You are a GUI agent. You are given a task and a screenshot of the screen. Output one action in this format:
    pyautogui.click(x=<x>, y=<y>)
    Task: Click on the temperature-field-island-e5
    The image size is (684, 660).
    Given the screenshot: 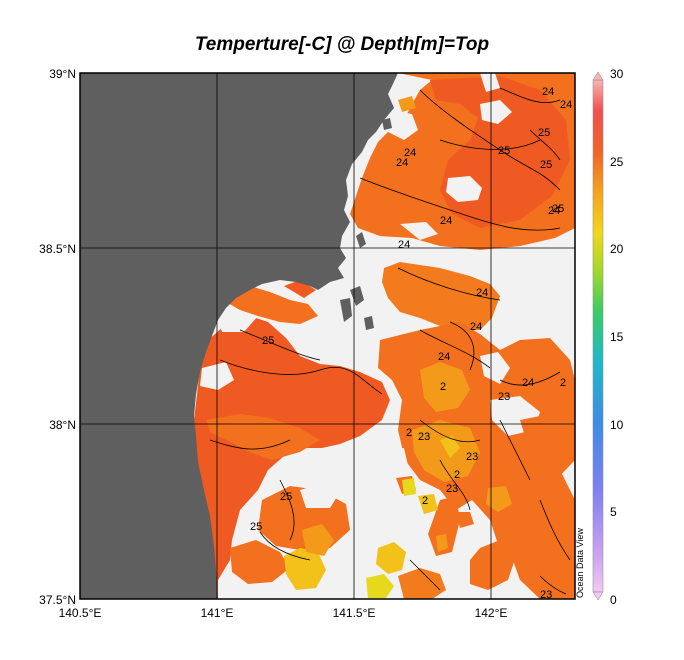 What is the action you would take?
    pyautogui.click(x=465, y=520)
    